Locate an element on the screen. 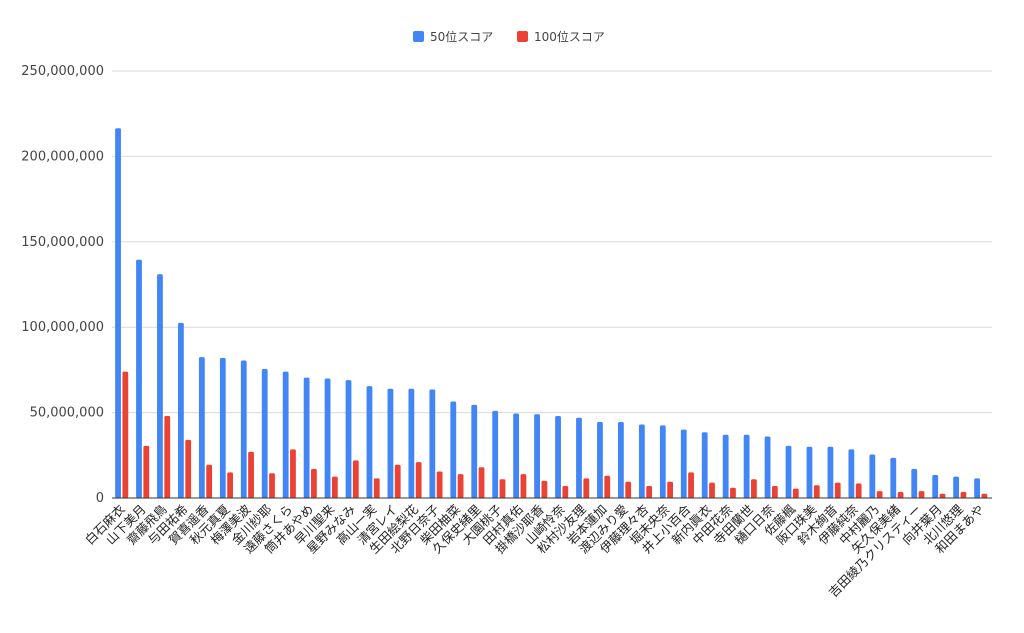 This screenshot has height=633, width=1024. y-tick-label: 50,000,000 is located at coordinates (67, 413).